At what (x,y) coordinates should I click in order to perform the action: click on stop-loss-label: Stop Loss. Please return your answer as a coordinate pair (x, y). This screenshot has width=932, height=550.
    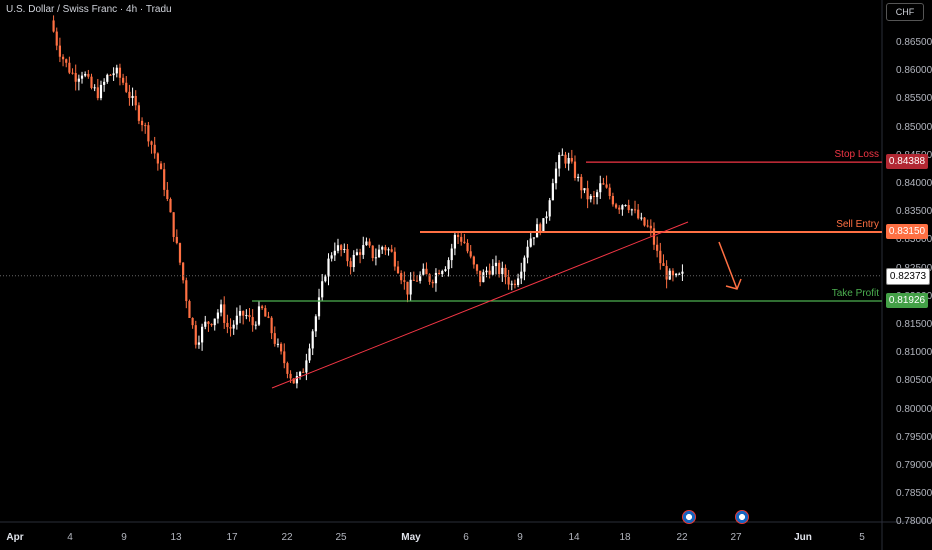
    Looking at the image, I should click on (856, 155).